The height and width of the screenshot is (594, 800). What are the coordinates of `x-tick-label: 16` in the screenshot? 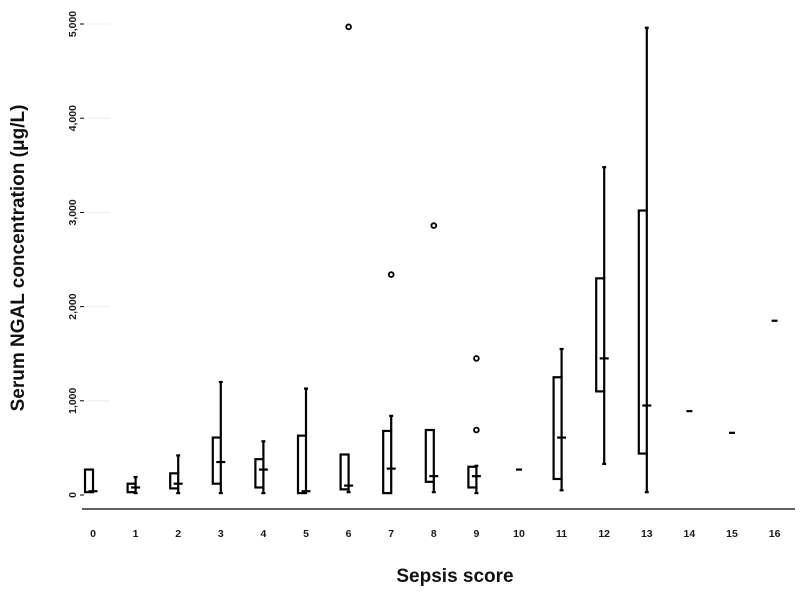 It's located at (775, 534).